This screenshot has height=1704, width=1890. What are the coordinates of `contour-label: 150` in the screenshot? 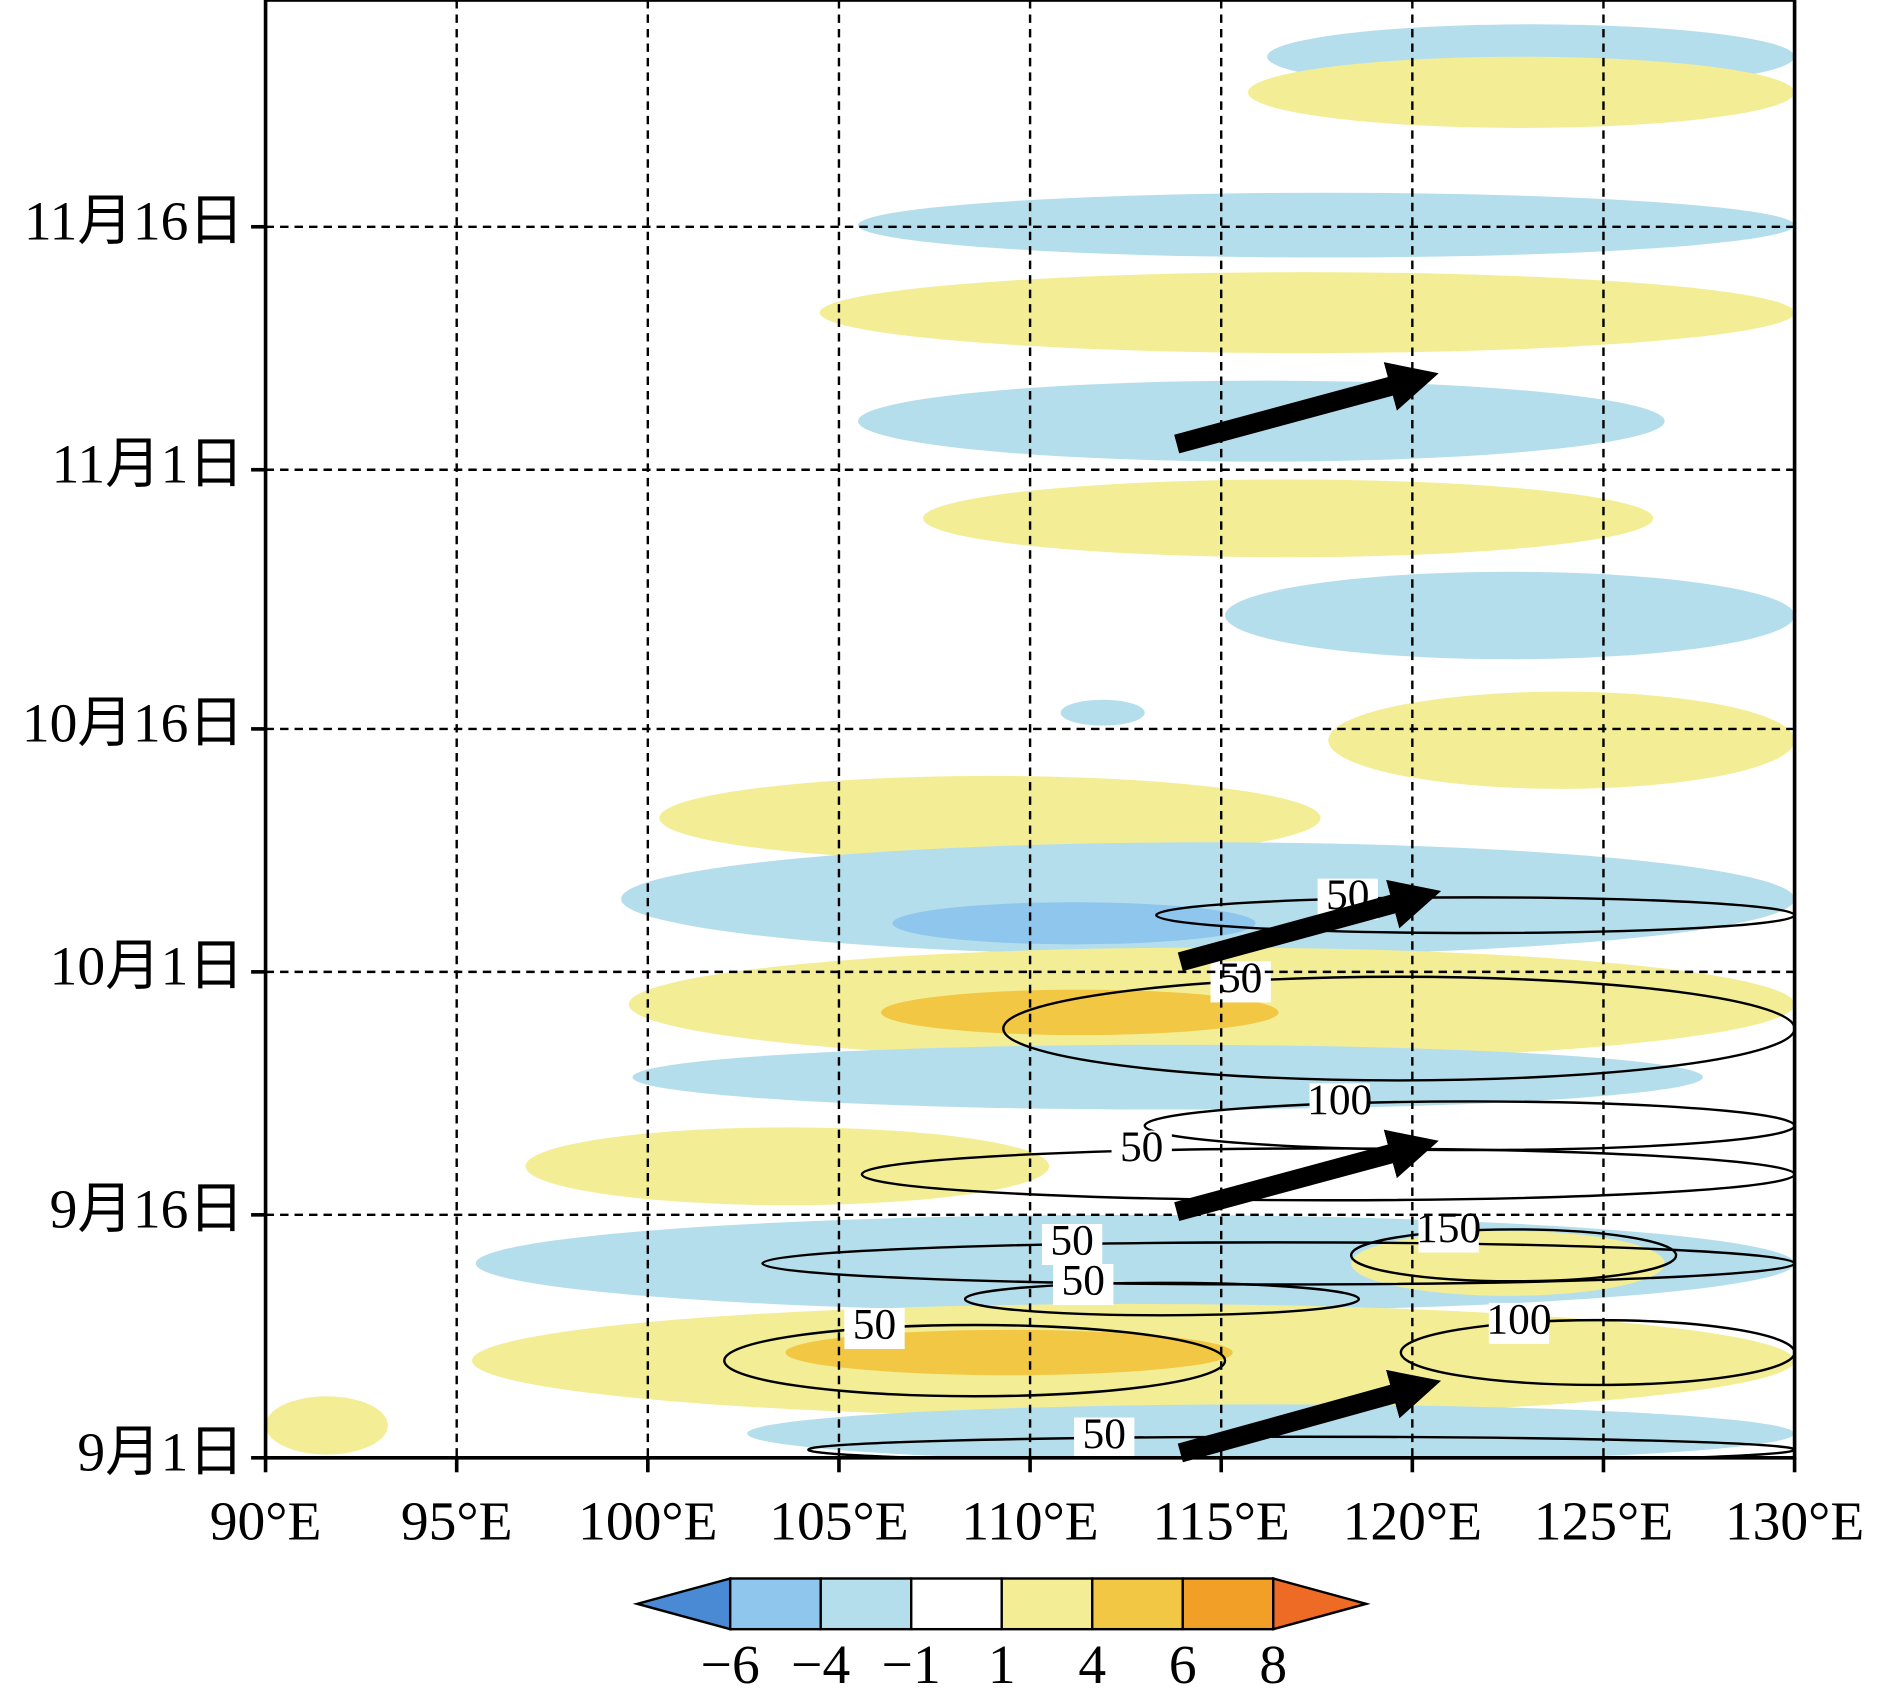 It's located at (1448, 1228).